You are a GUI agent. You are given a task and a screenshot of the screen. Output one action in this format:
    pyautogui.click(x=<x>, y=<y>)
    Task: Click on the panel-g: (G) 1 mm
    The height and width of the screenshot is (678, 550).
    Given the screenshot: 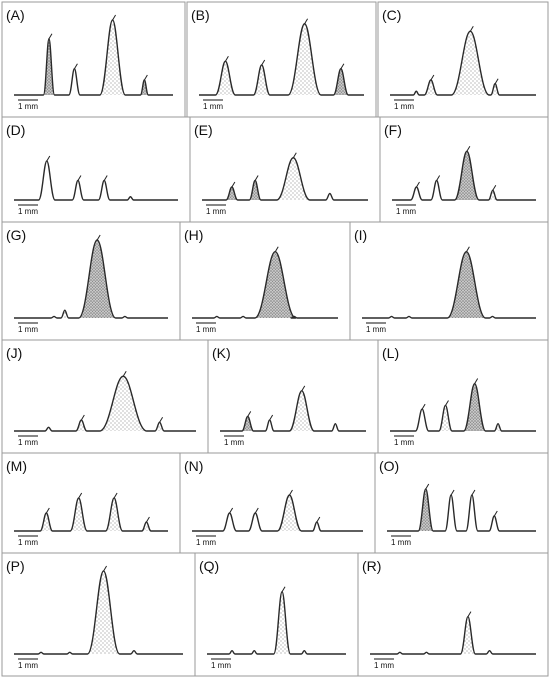 What is the action you would take?
    pyautogui.click(x=91, y=281)
    